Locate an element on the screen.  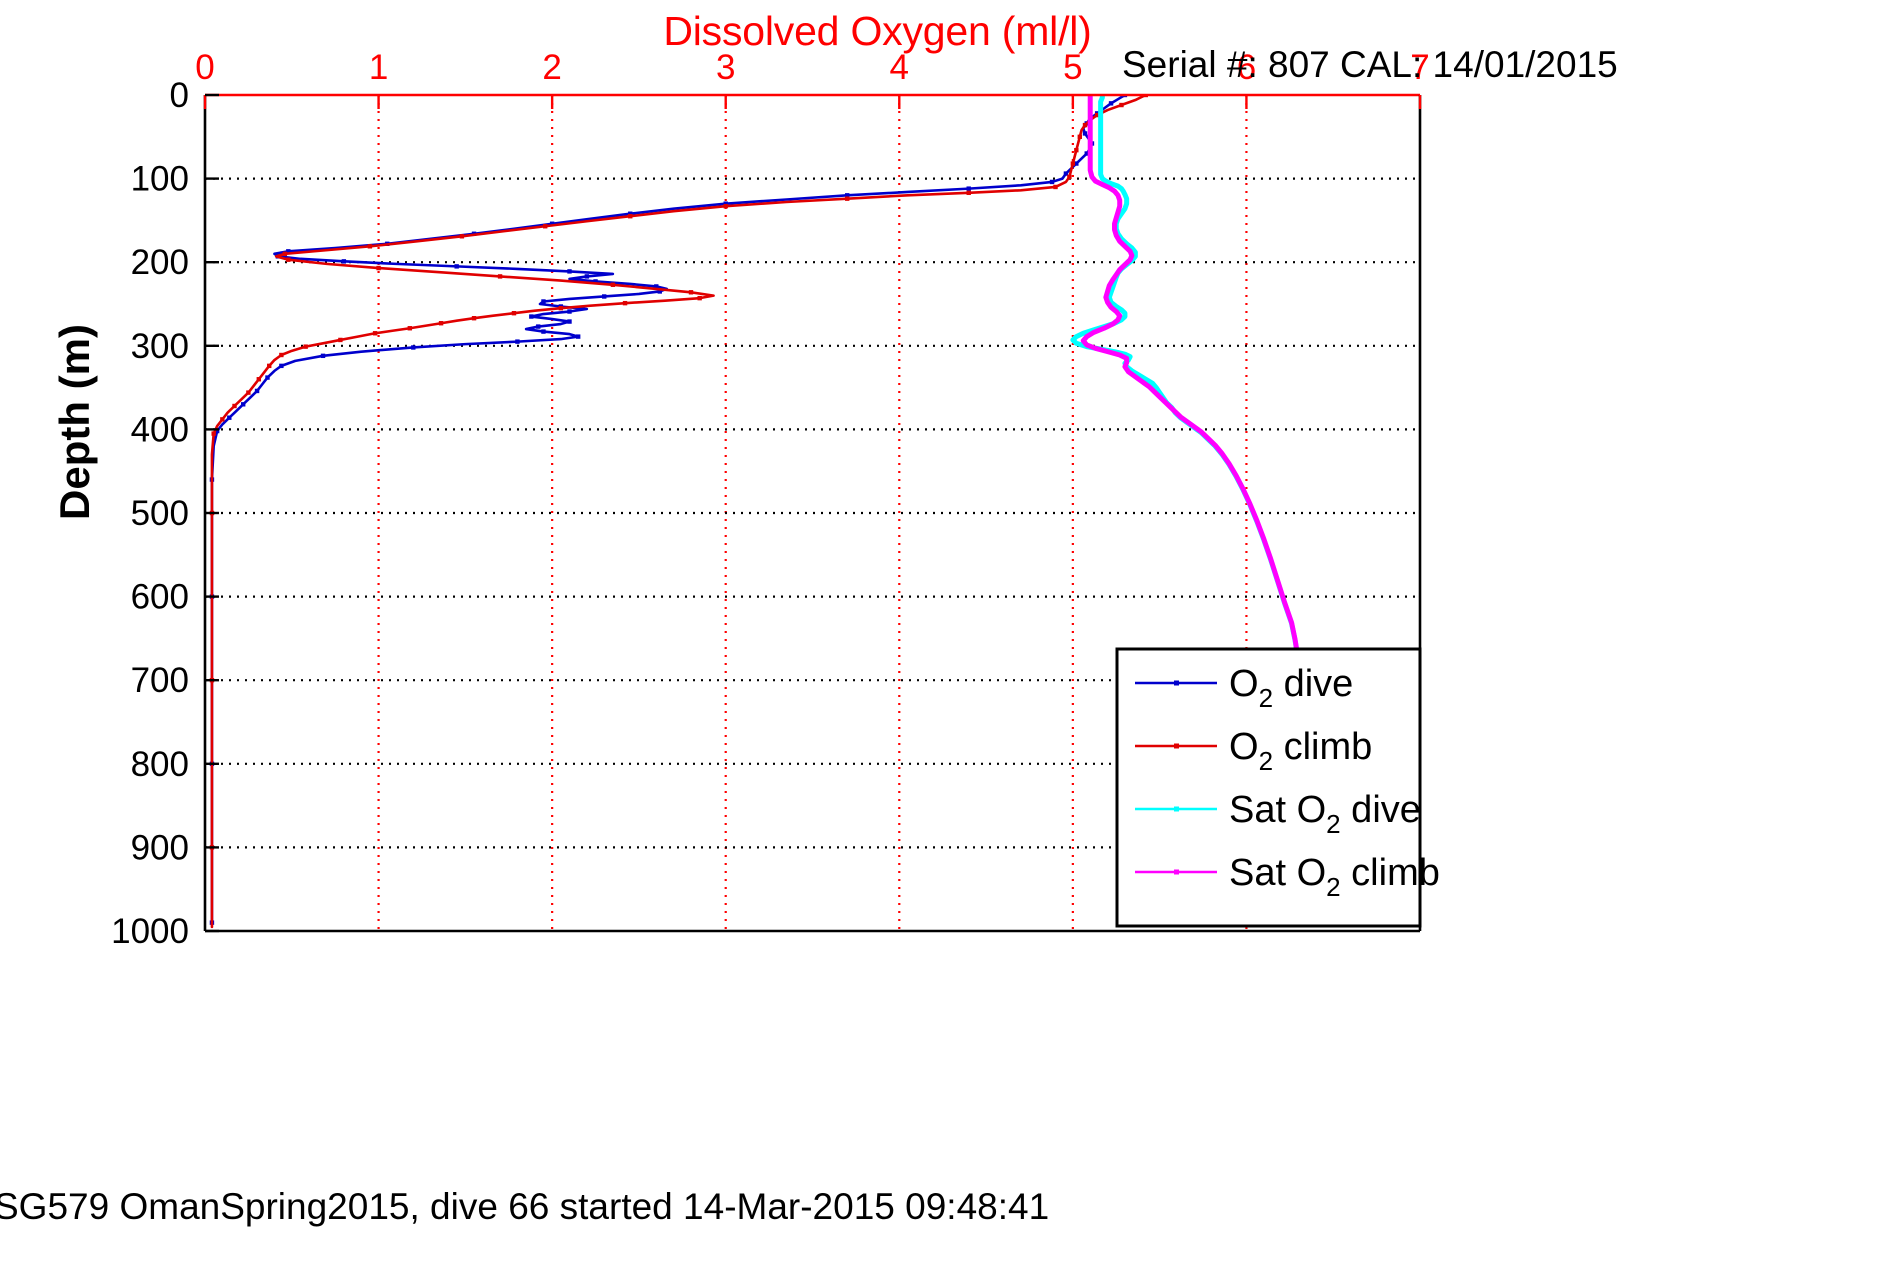
y-tick-label: 400 is located at coordinates (160, 429).